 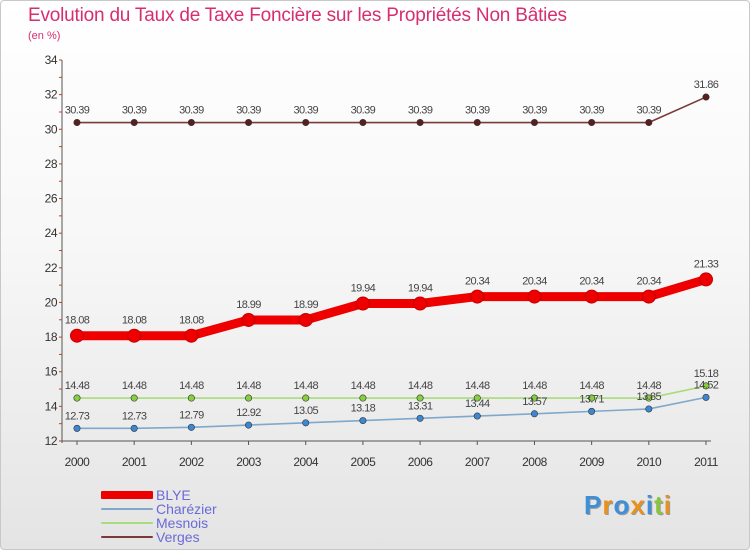 What do you see at coordinates (127, 537) in the screenshot?
I see `legend-swatch-verges` at bounding box center [127, 537].